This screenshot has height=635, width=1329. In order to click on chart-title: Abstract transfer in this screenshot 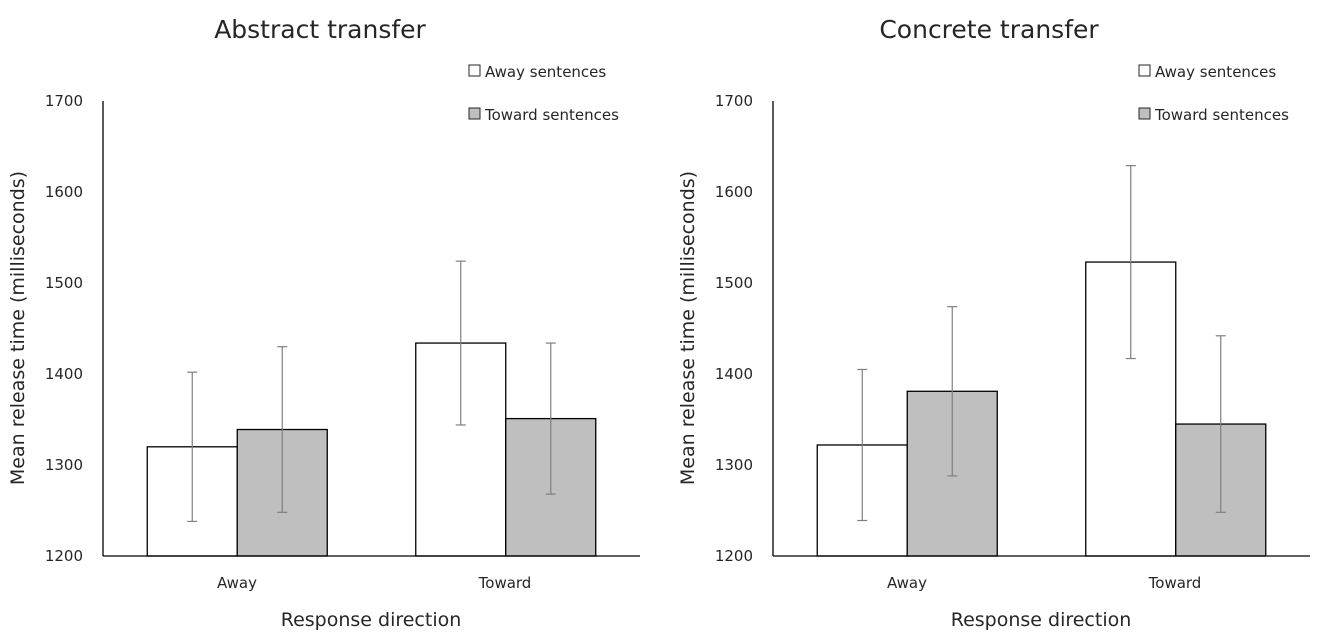, I will do `click(320, 29)`.